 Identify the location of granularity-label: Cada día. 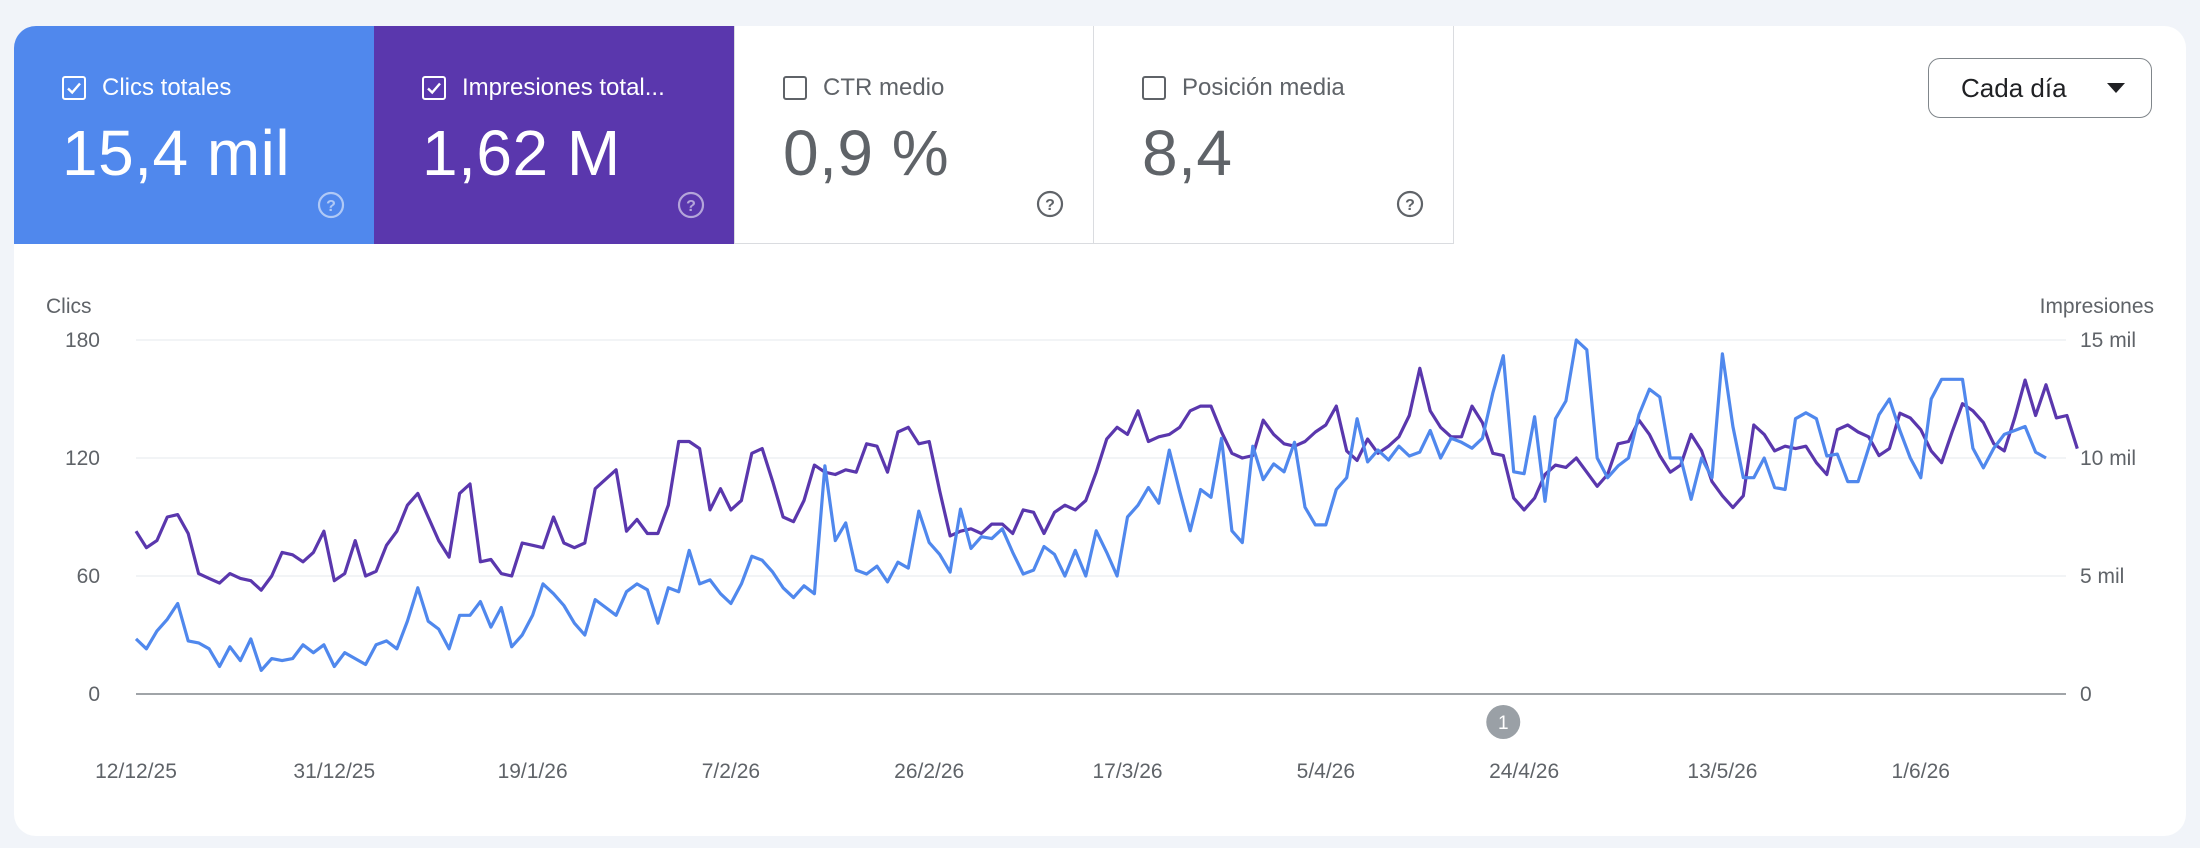
(2014, 88).